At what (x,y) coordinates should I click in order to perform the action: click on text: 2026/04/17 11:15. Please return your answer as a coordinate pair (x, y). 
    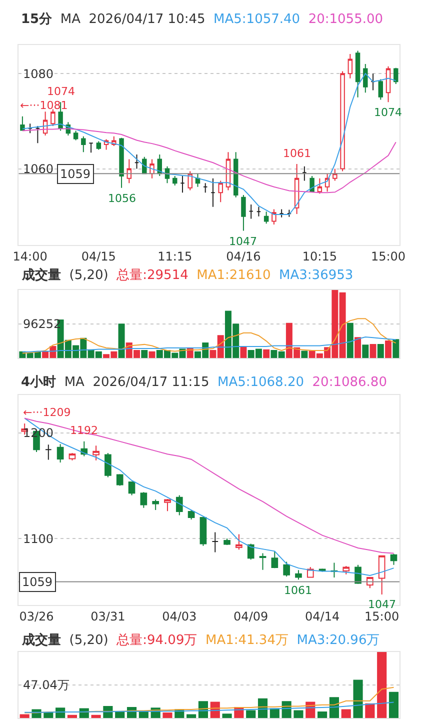
    Looking at the image, I should click on (151, 382).